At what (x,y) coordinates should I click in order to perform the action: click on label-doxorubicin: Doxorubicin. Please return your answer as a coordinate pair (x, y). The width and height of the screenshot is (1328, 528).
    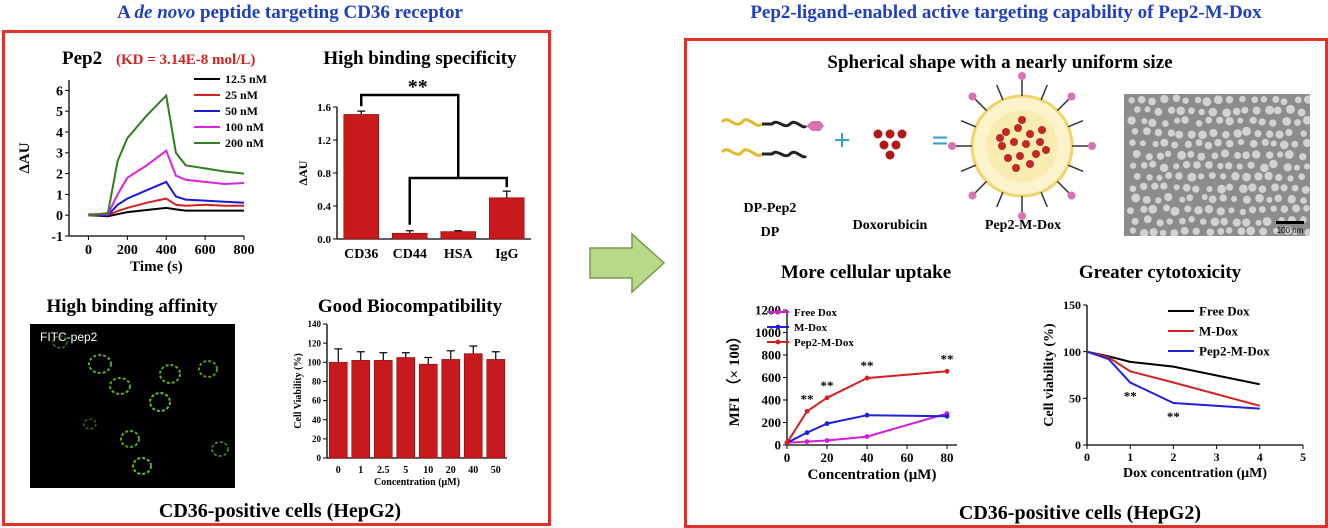
    Looking at the image, I should click on (890, 225).